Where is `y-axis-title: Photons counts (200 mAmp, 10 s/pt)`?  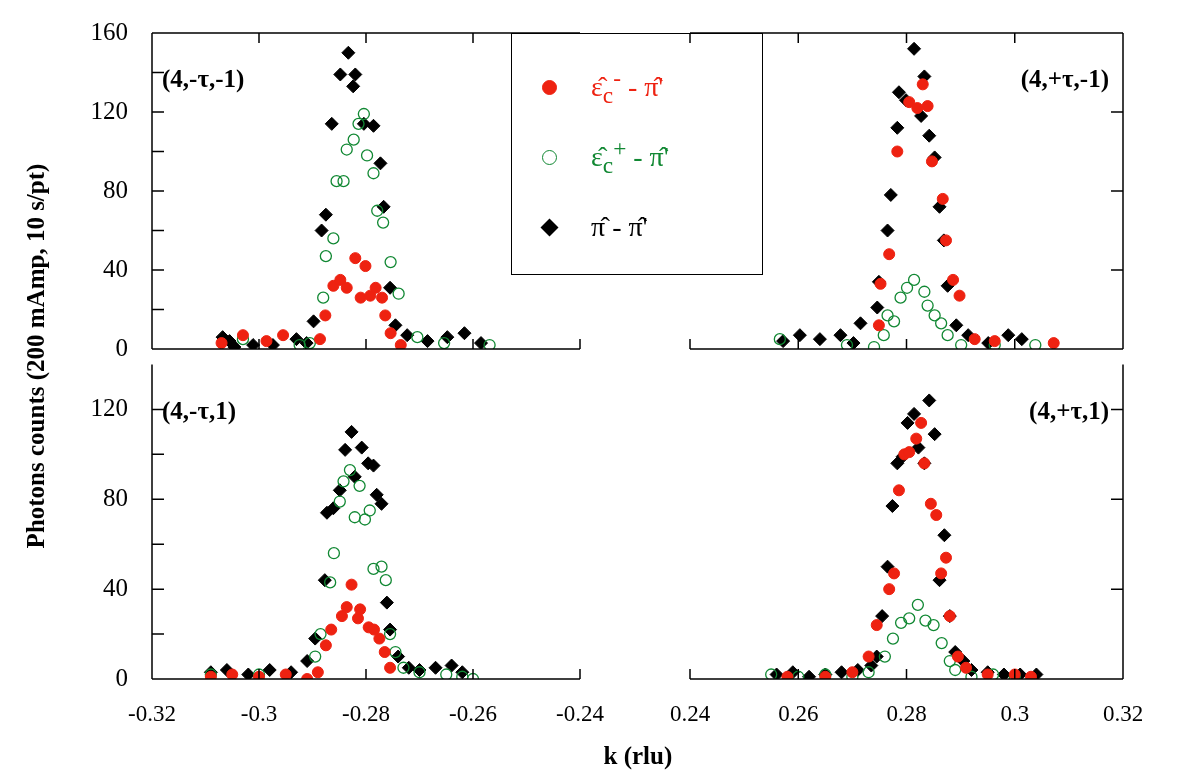 y-axis-title: Photons counts (200 mAmp, 10 s/pt) is located at coordinates (35, 356).